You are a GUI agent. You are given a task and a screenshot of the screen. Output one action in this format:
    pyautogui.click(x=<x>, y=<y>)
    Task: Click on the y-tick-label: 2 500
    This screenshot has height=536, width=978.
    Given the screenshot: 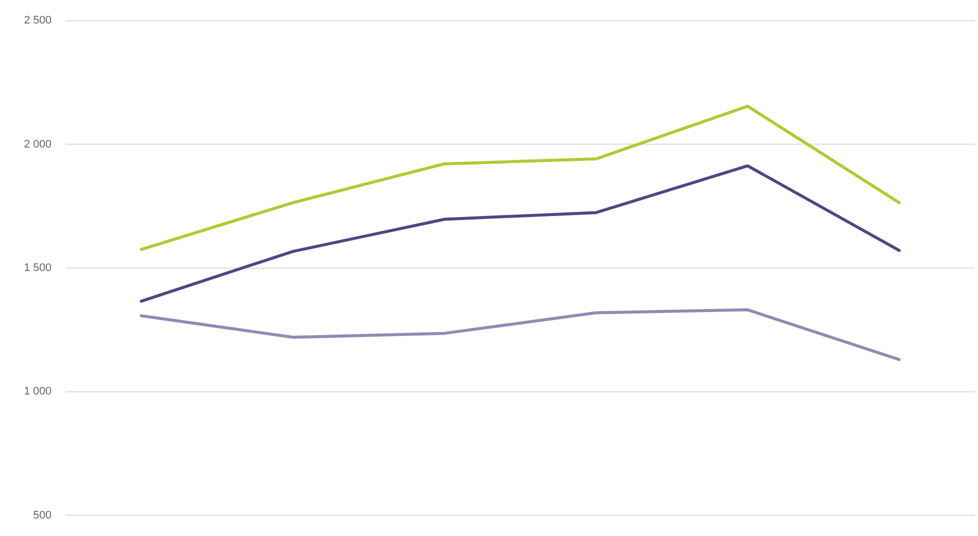 What is the action you would take?
    pyautogui.click(x=38, y=20)
    